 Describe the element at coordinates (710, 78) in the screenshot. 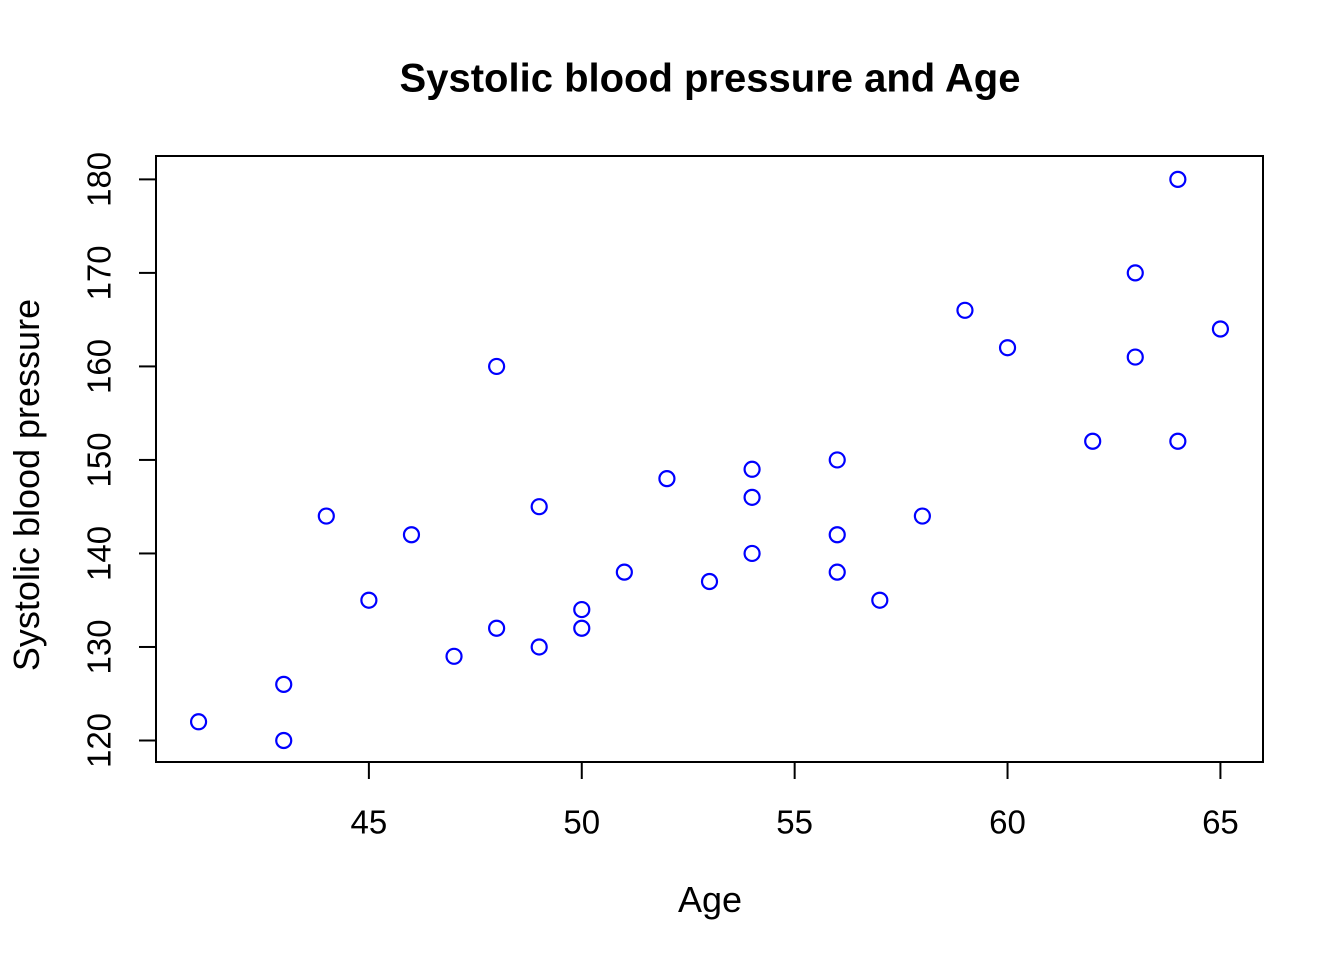

I see `chart-title: Systolic blood pressure and Age` at that location.